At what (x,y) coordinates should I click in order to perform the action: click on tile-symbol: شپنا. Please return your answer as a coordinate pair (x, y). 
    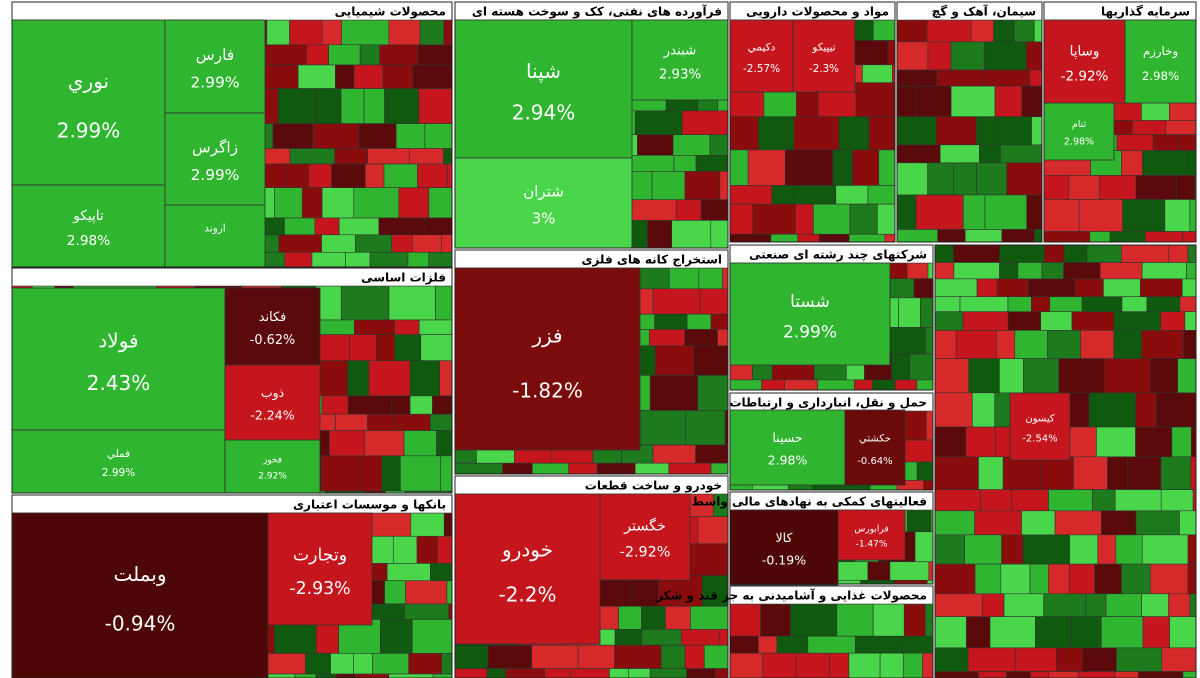
    Looking at the image, I should click on (543, 71).